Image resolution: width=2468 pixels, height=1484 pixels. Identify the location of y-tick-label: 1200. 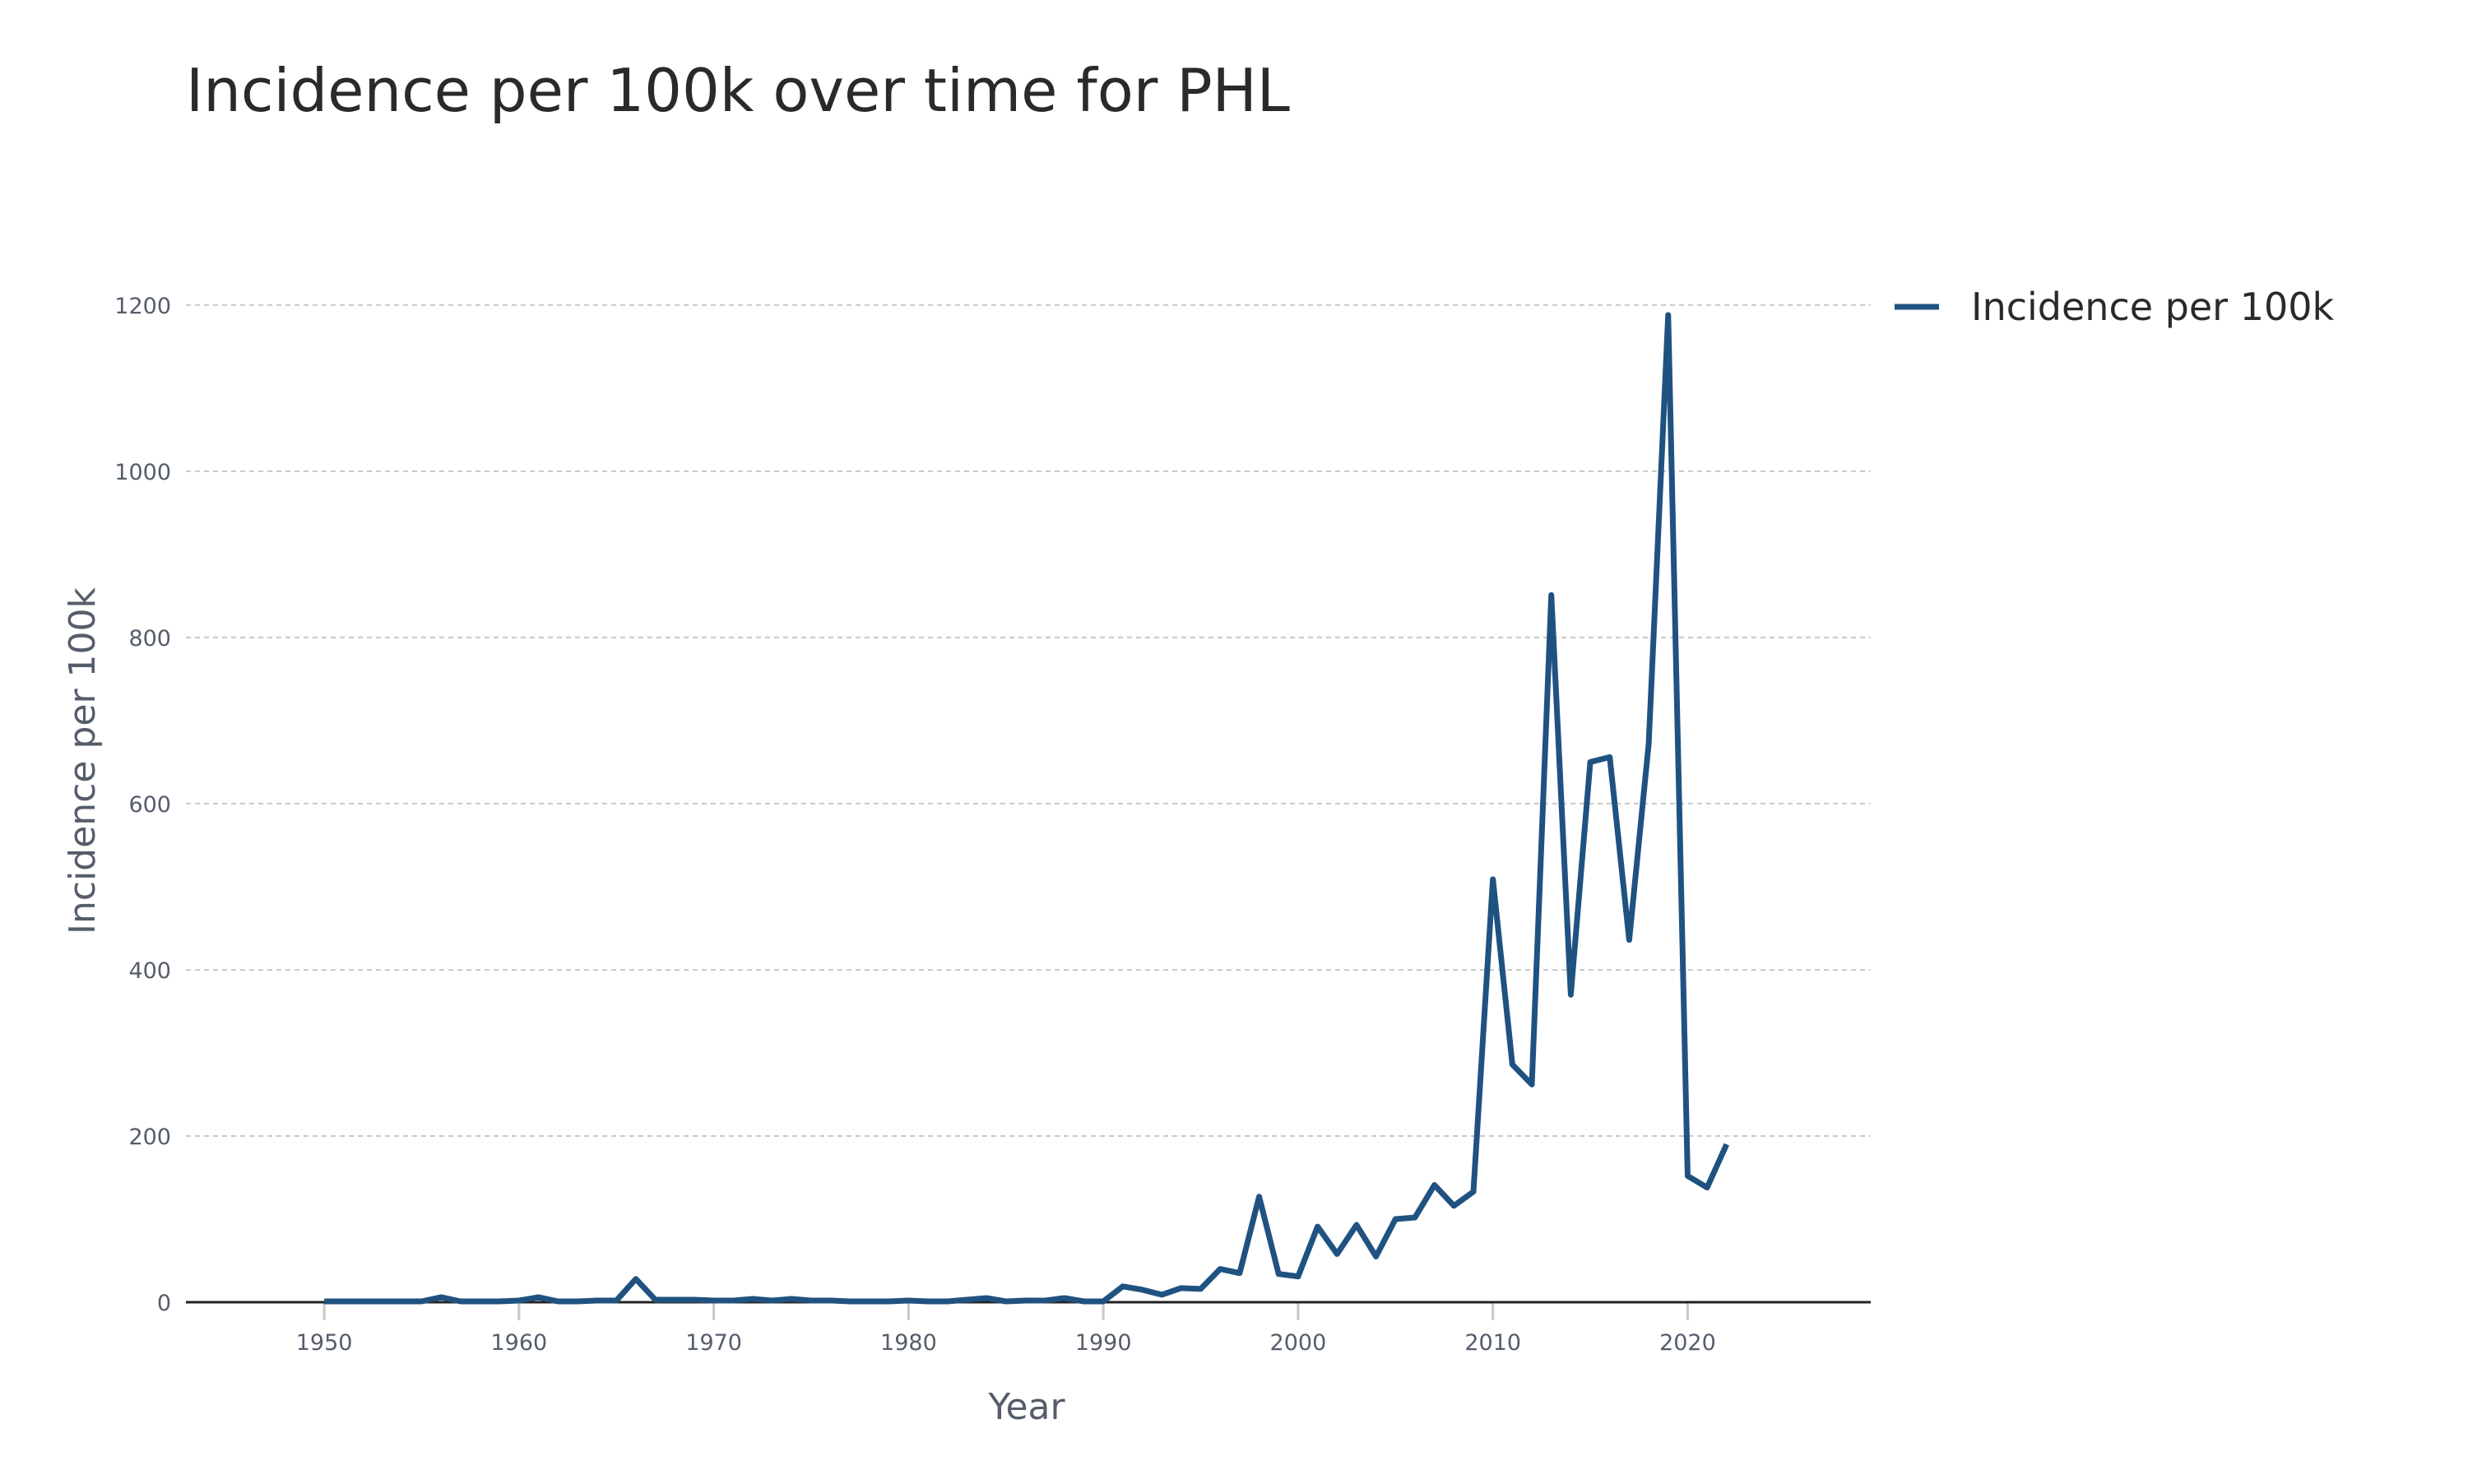
(142, 306).